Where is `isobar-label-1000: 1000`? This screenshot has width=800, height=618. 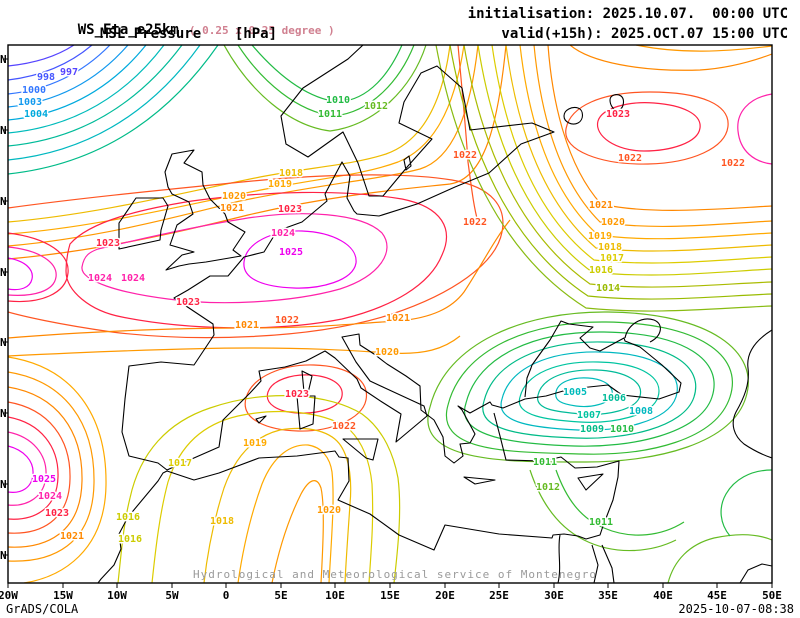
isobar-label-1000: 1000 is located at coordinates (34, 90).